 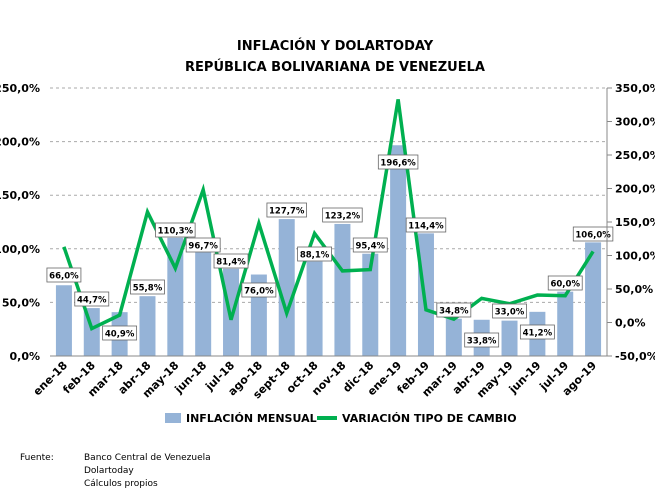 I want to click on data-label: 110,3%, so click(x=176, y=232).